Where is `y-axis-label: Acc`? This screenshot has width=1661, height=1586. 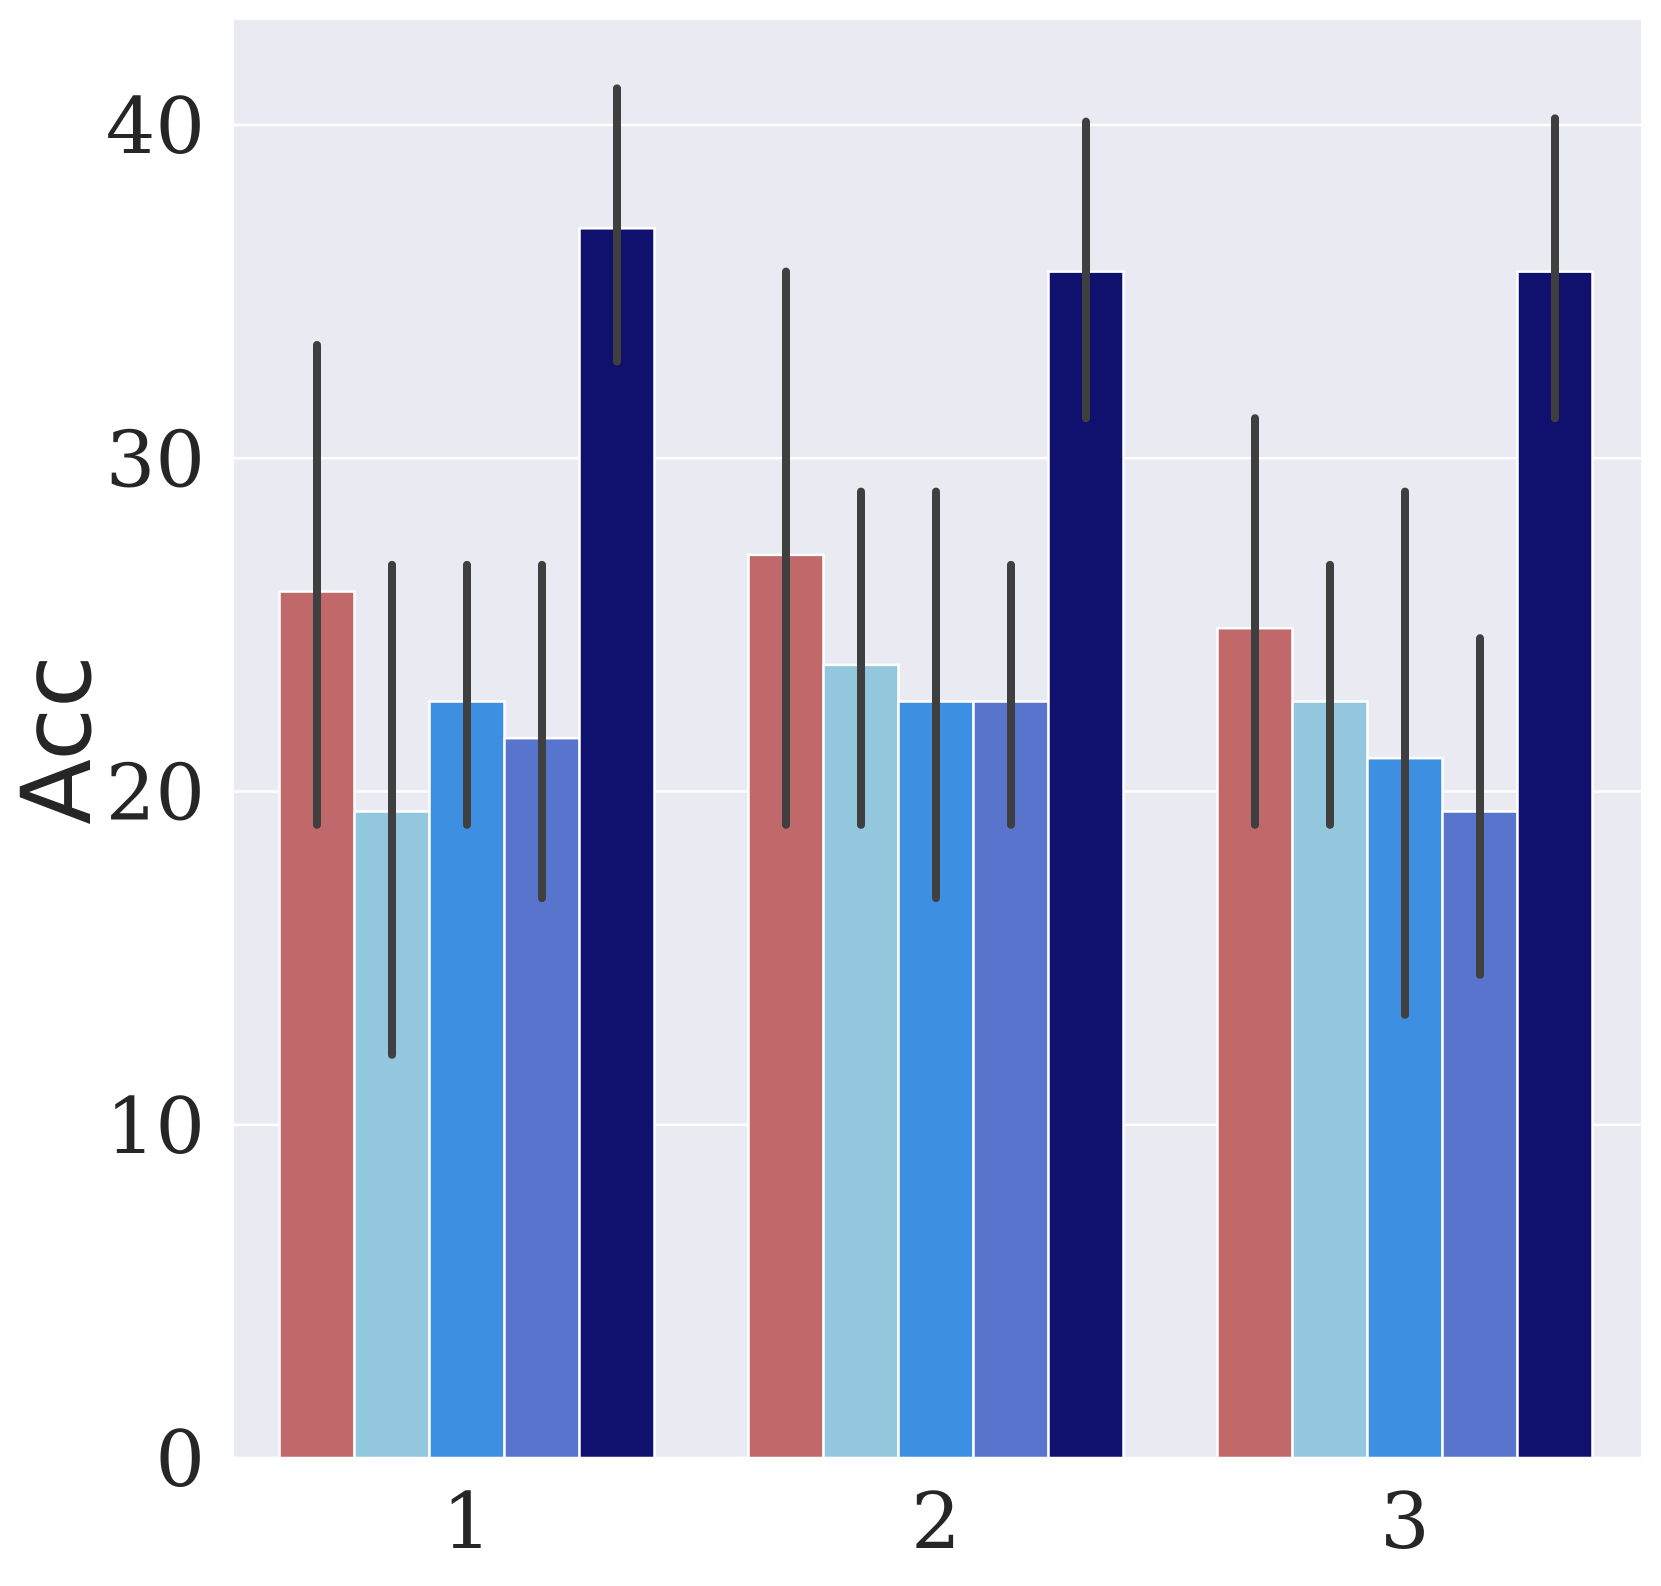 y-axis-label: Acc is located at coordinates (57, 740).